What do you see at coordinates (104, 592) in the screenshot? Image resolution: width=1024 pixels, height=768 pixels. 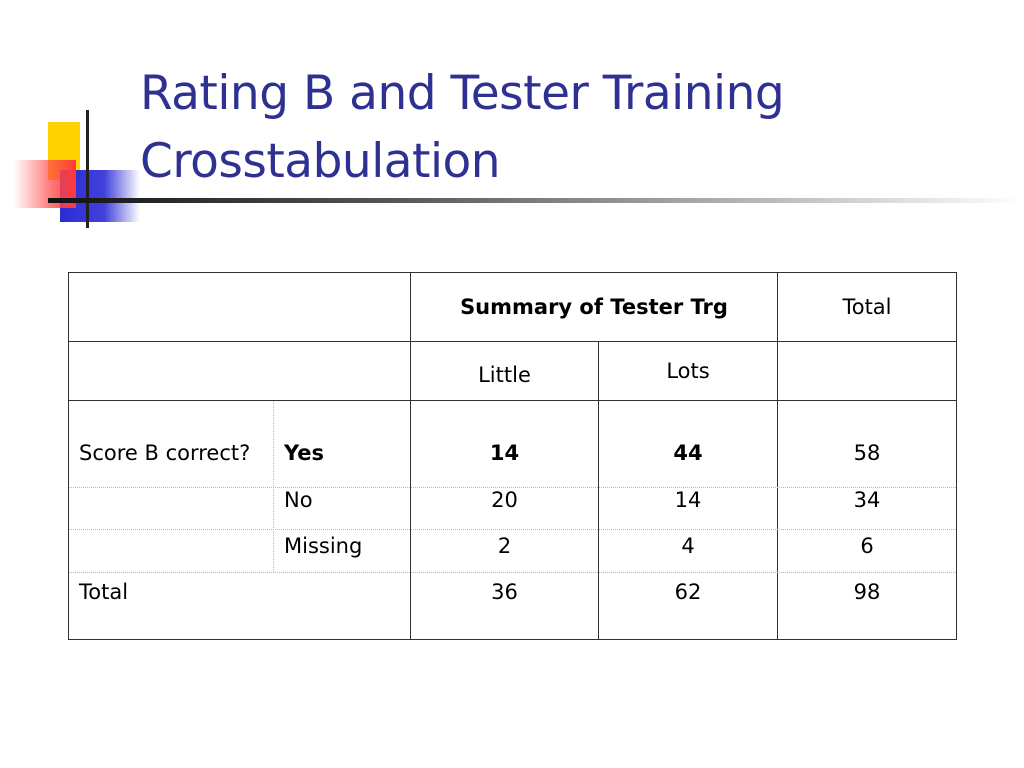 I see `row-label-total: Total` at bounding box center [104, 592].